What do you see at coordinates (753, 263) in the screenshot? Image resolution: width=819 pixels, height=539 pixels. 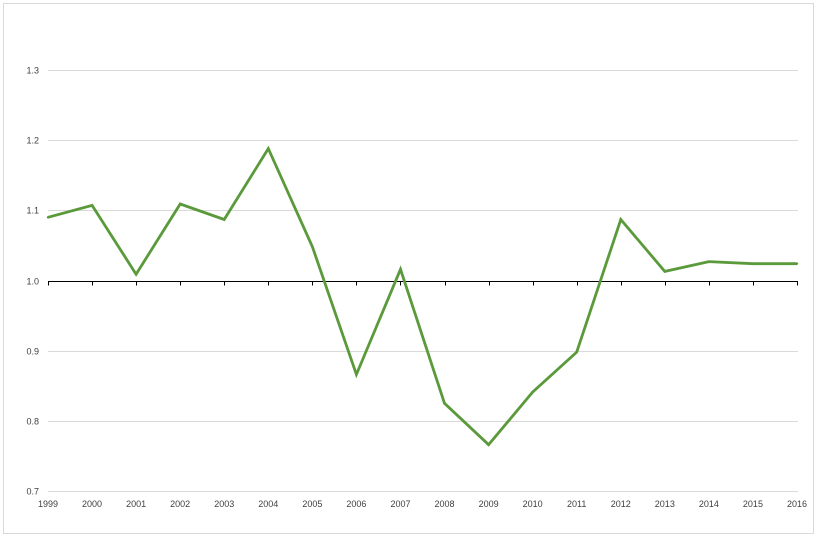 I see `data-point-2015` at bounding box center [753, 263].